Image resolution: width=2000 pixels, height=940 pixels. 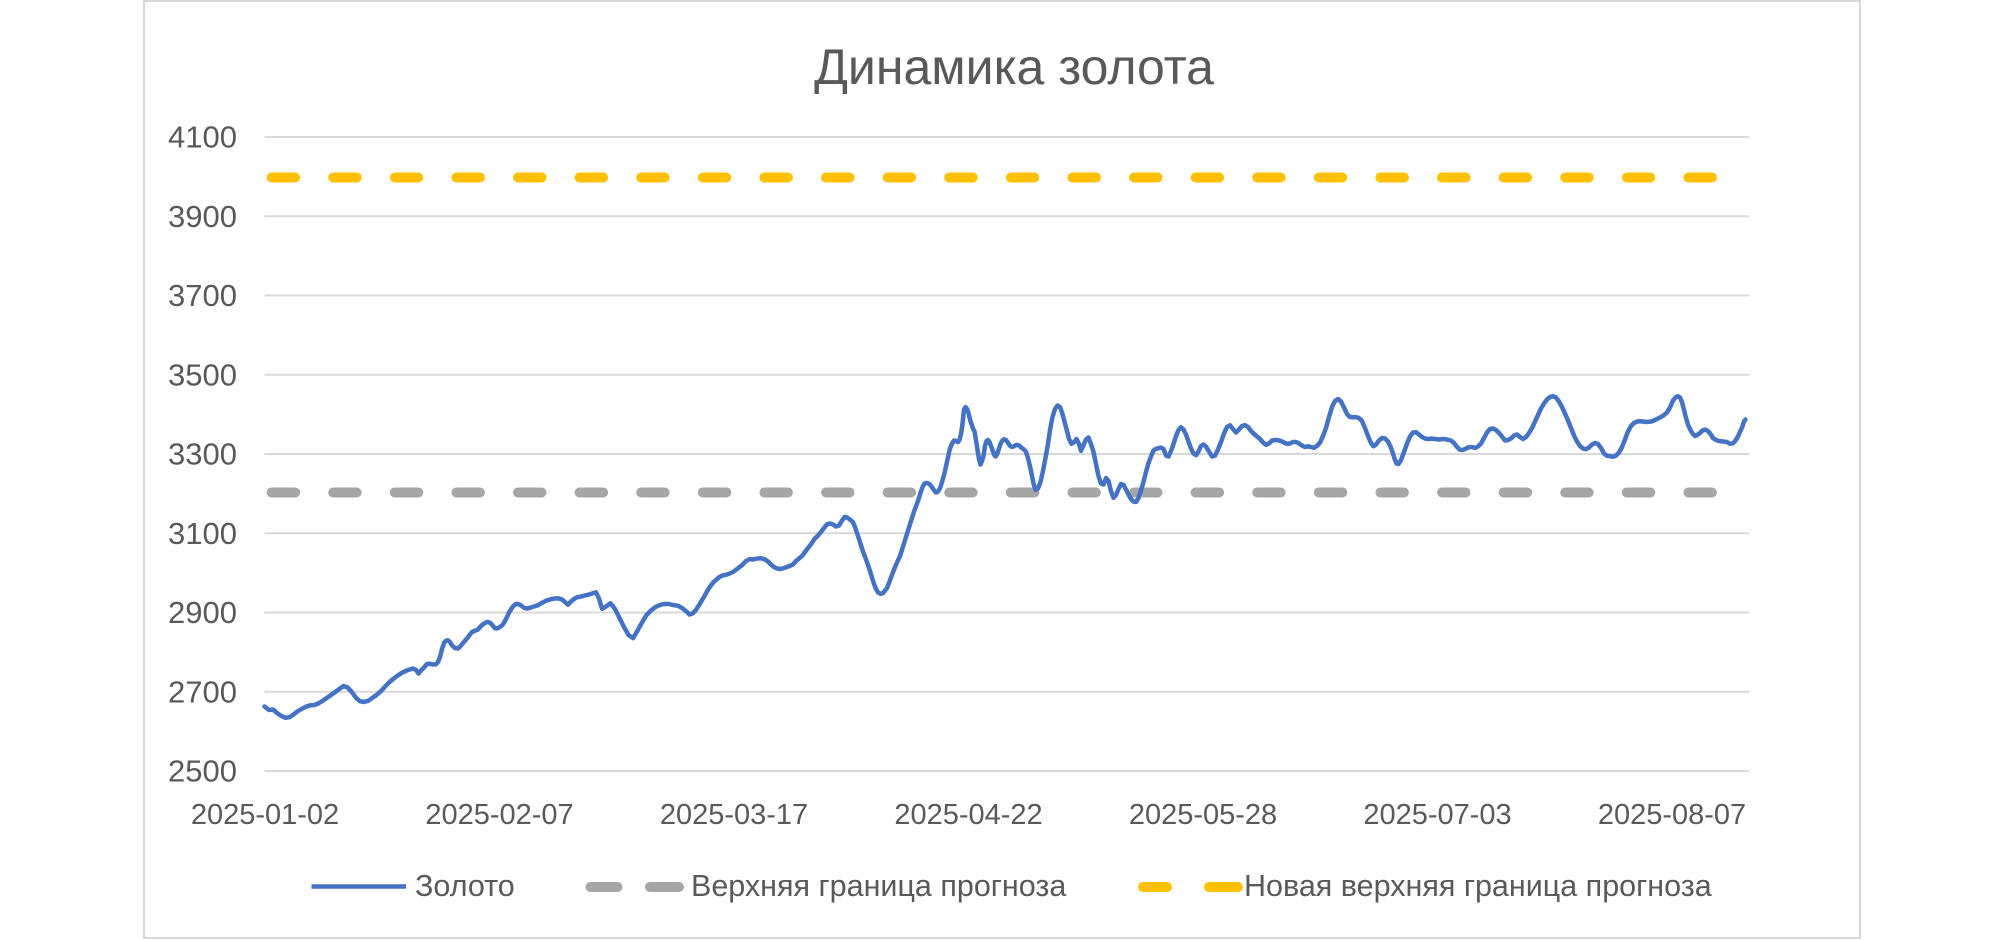 What do you see at coordinates (499, 815) in the screenshot?
I see `svg-text: 2025-02-07` at bounding box center [499, 815].